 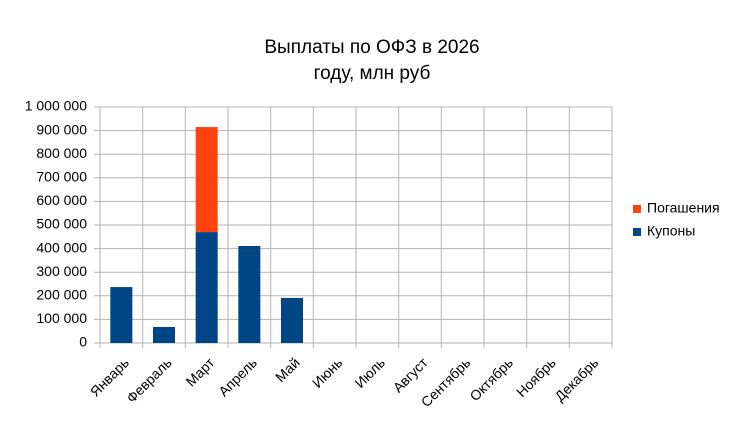 I want to click on y-tick-label: 300 000, so click(x=61, y=271).